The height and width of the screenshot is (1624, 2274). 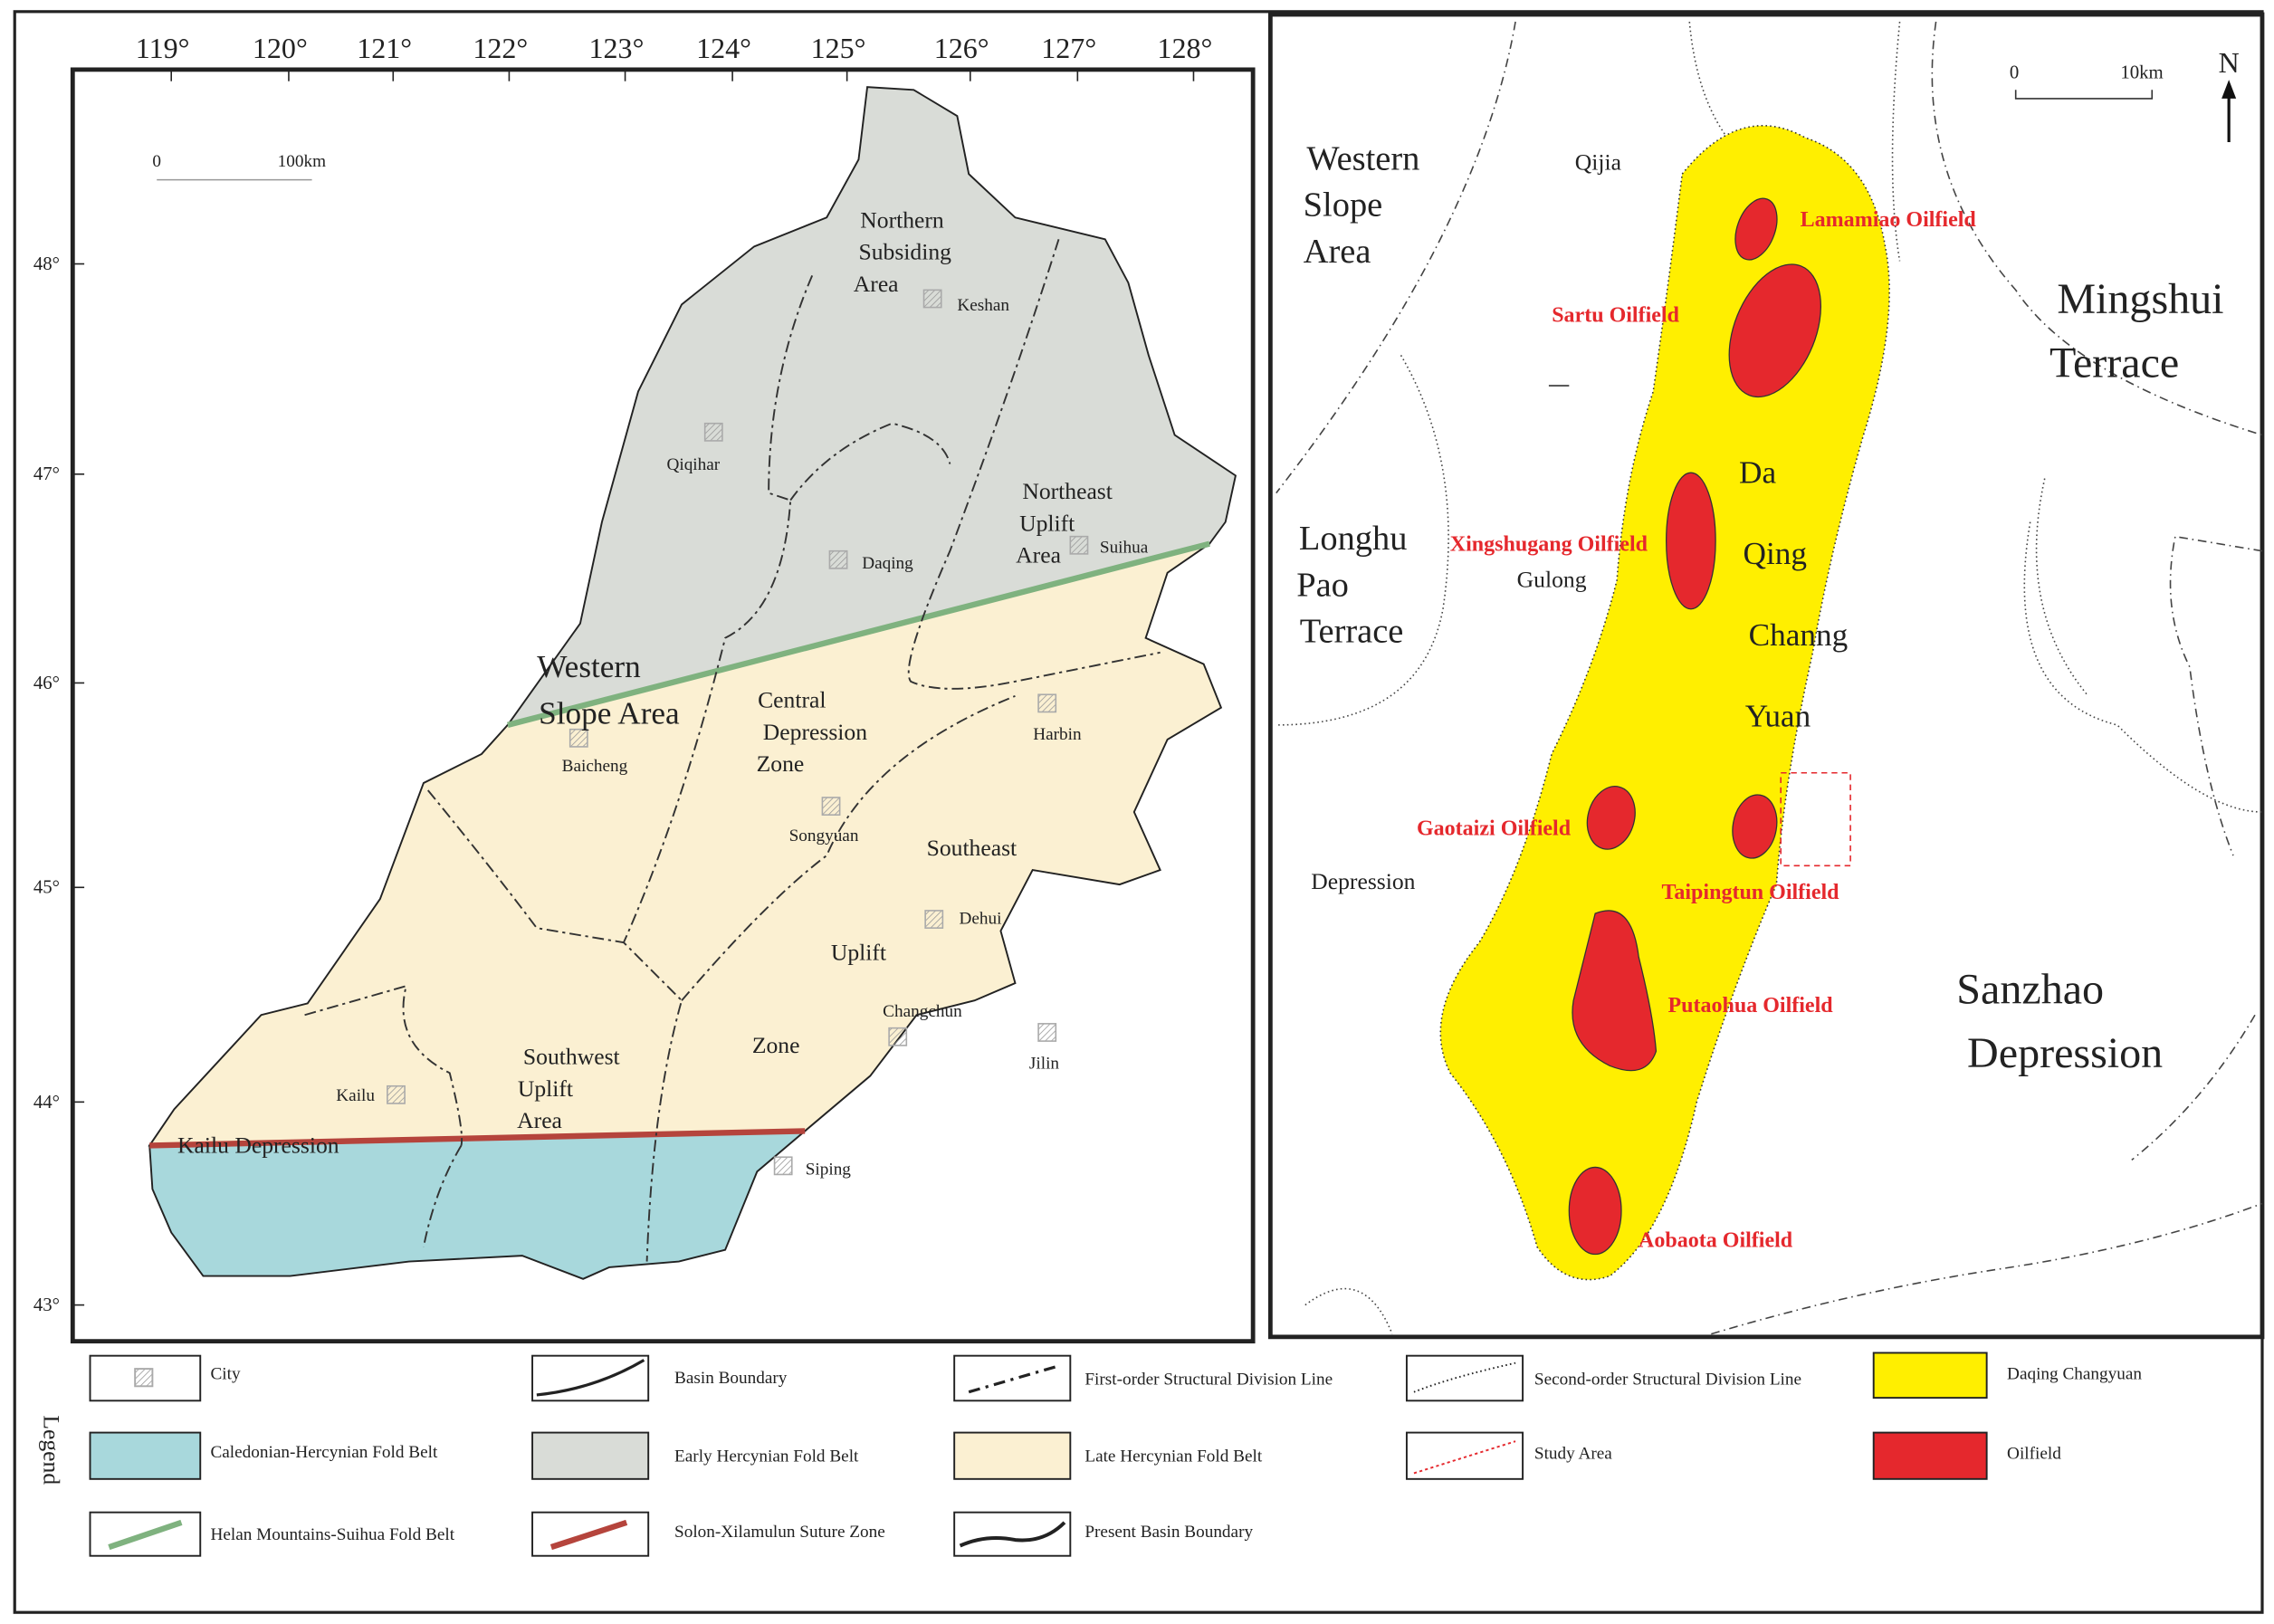 What do you see at coordinates (1124, 547) in the screenshot?
I see `city-label: Suihua` at bounding box center [1124, 547].